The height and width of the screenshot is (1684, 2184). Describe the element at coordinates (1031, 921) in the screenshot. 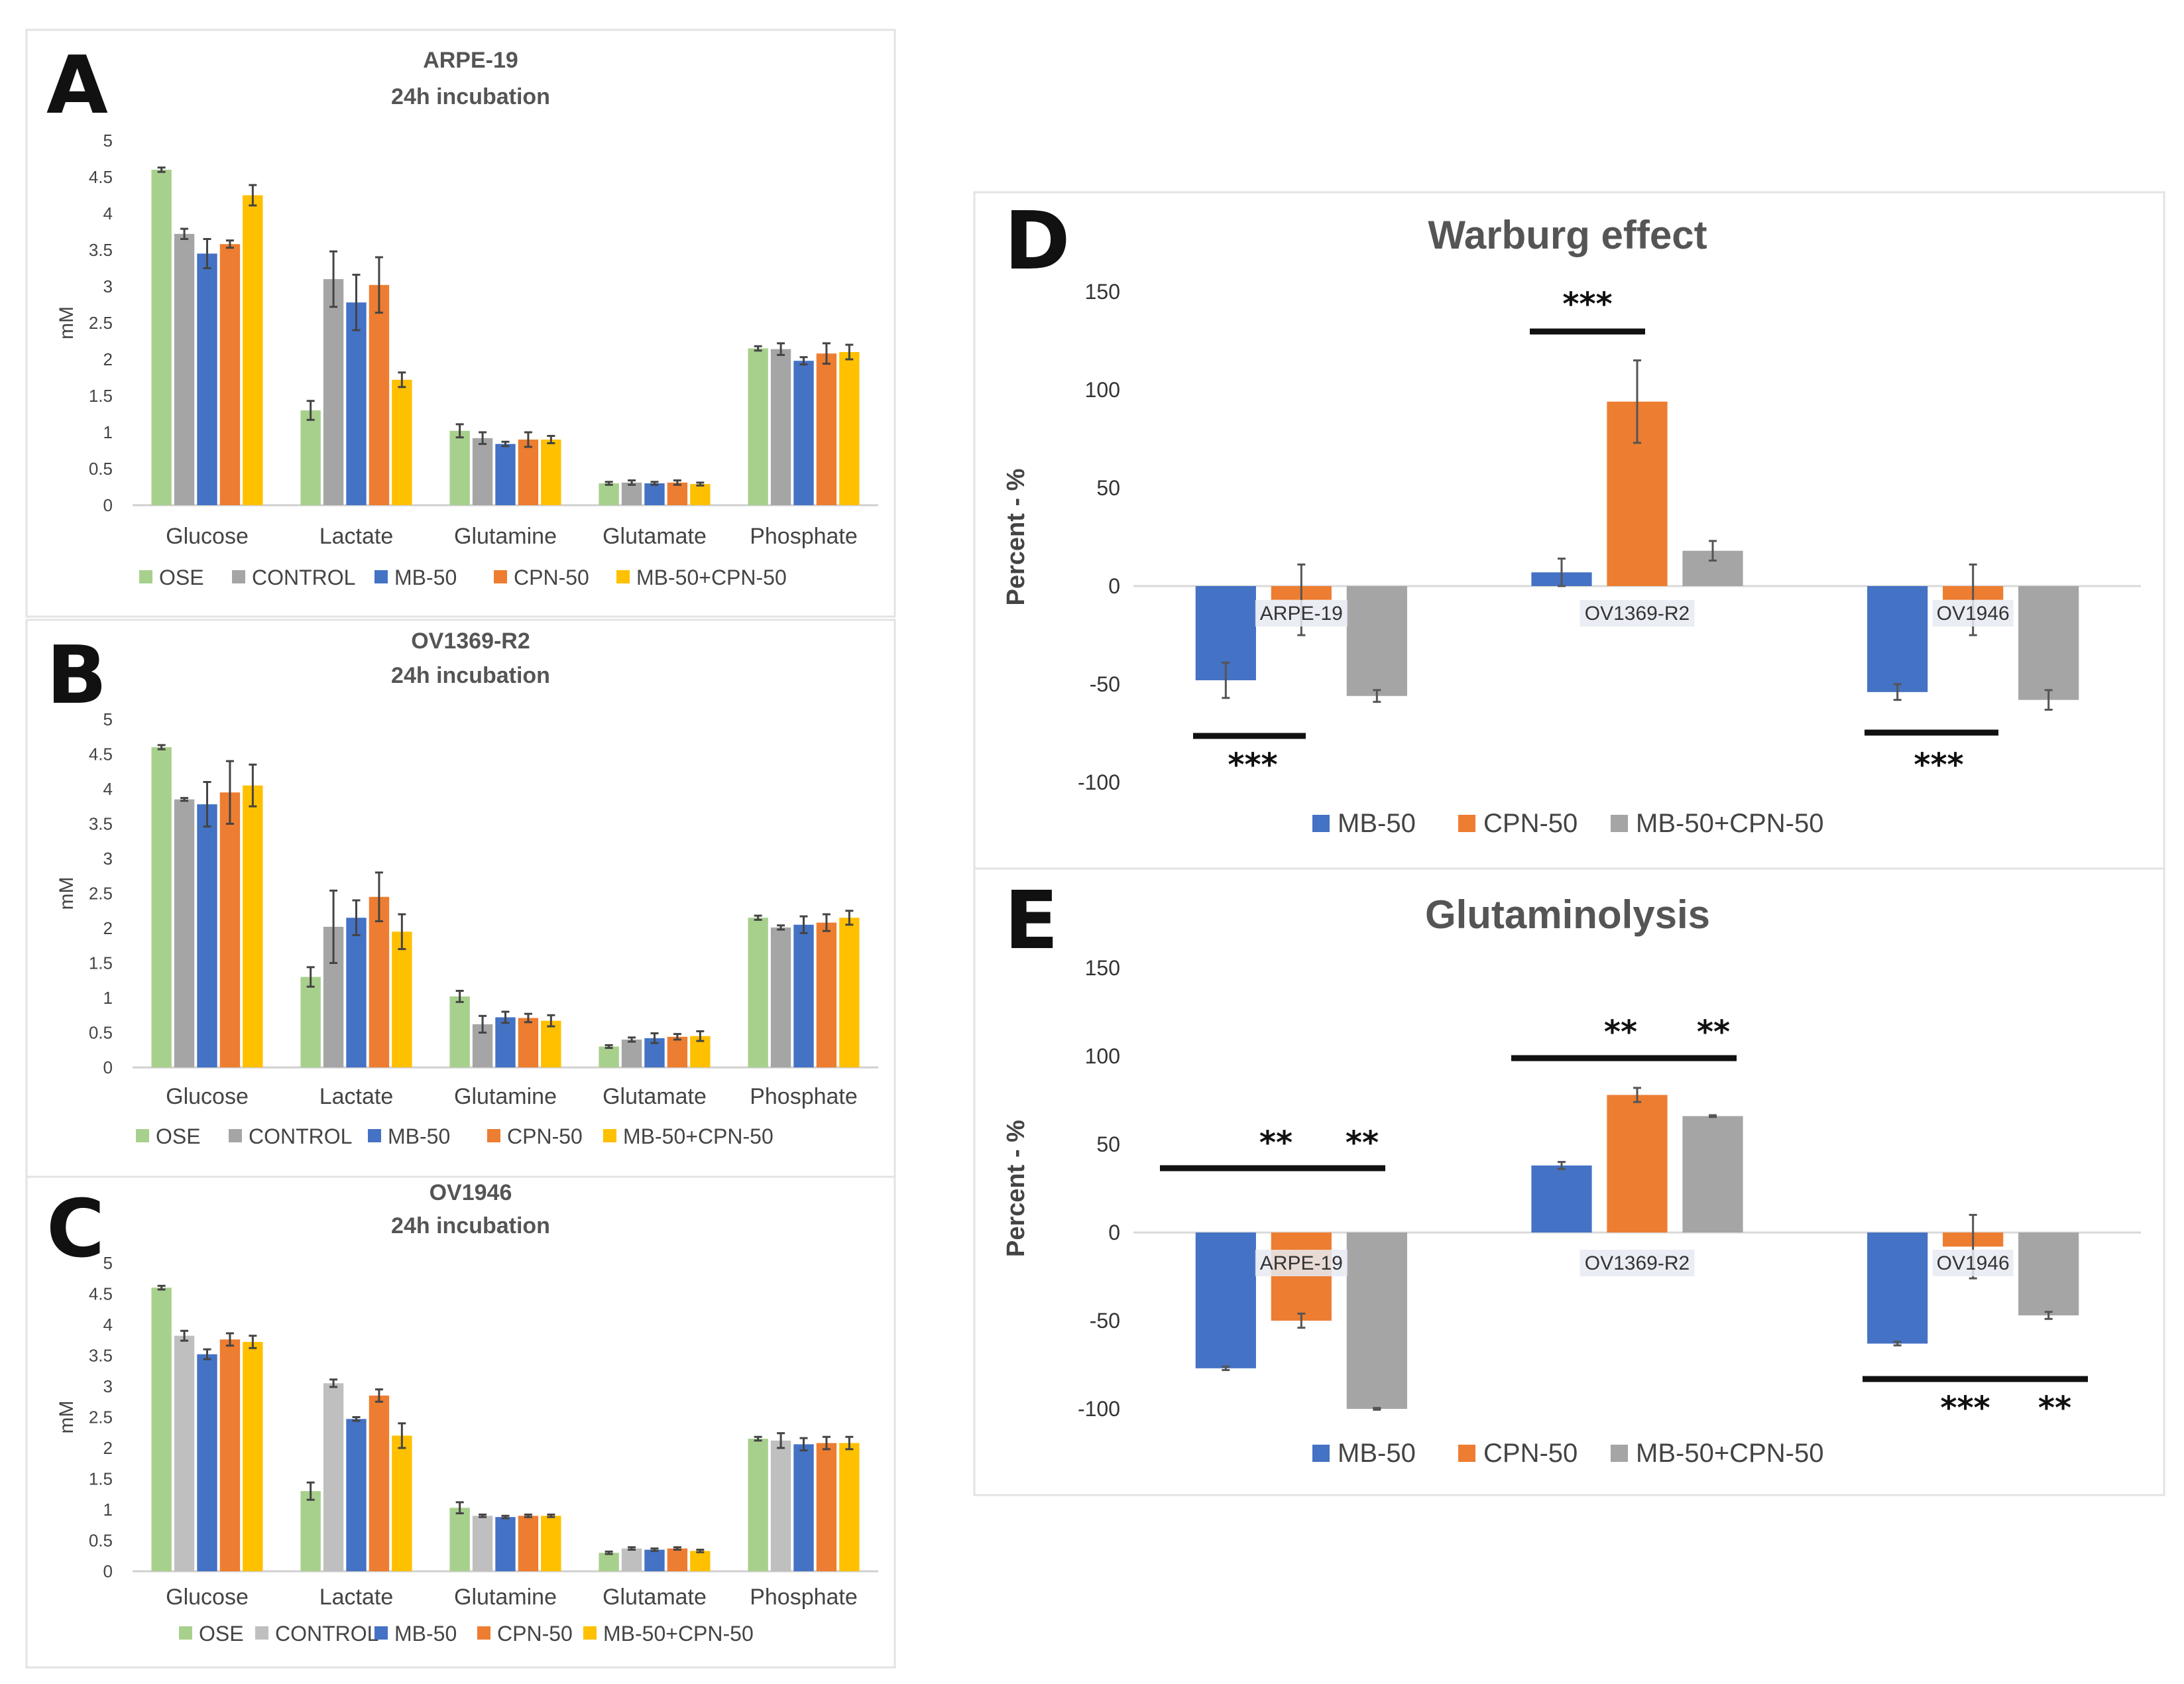

I see `panel-letter: E` at that location.